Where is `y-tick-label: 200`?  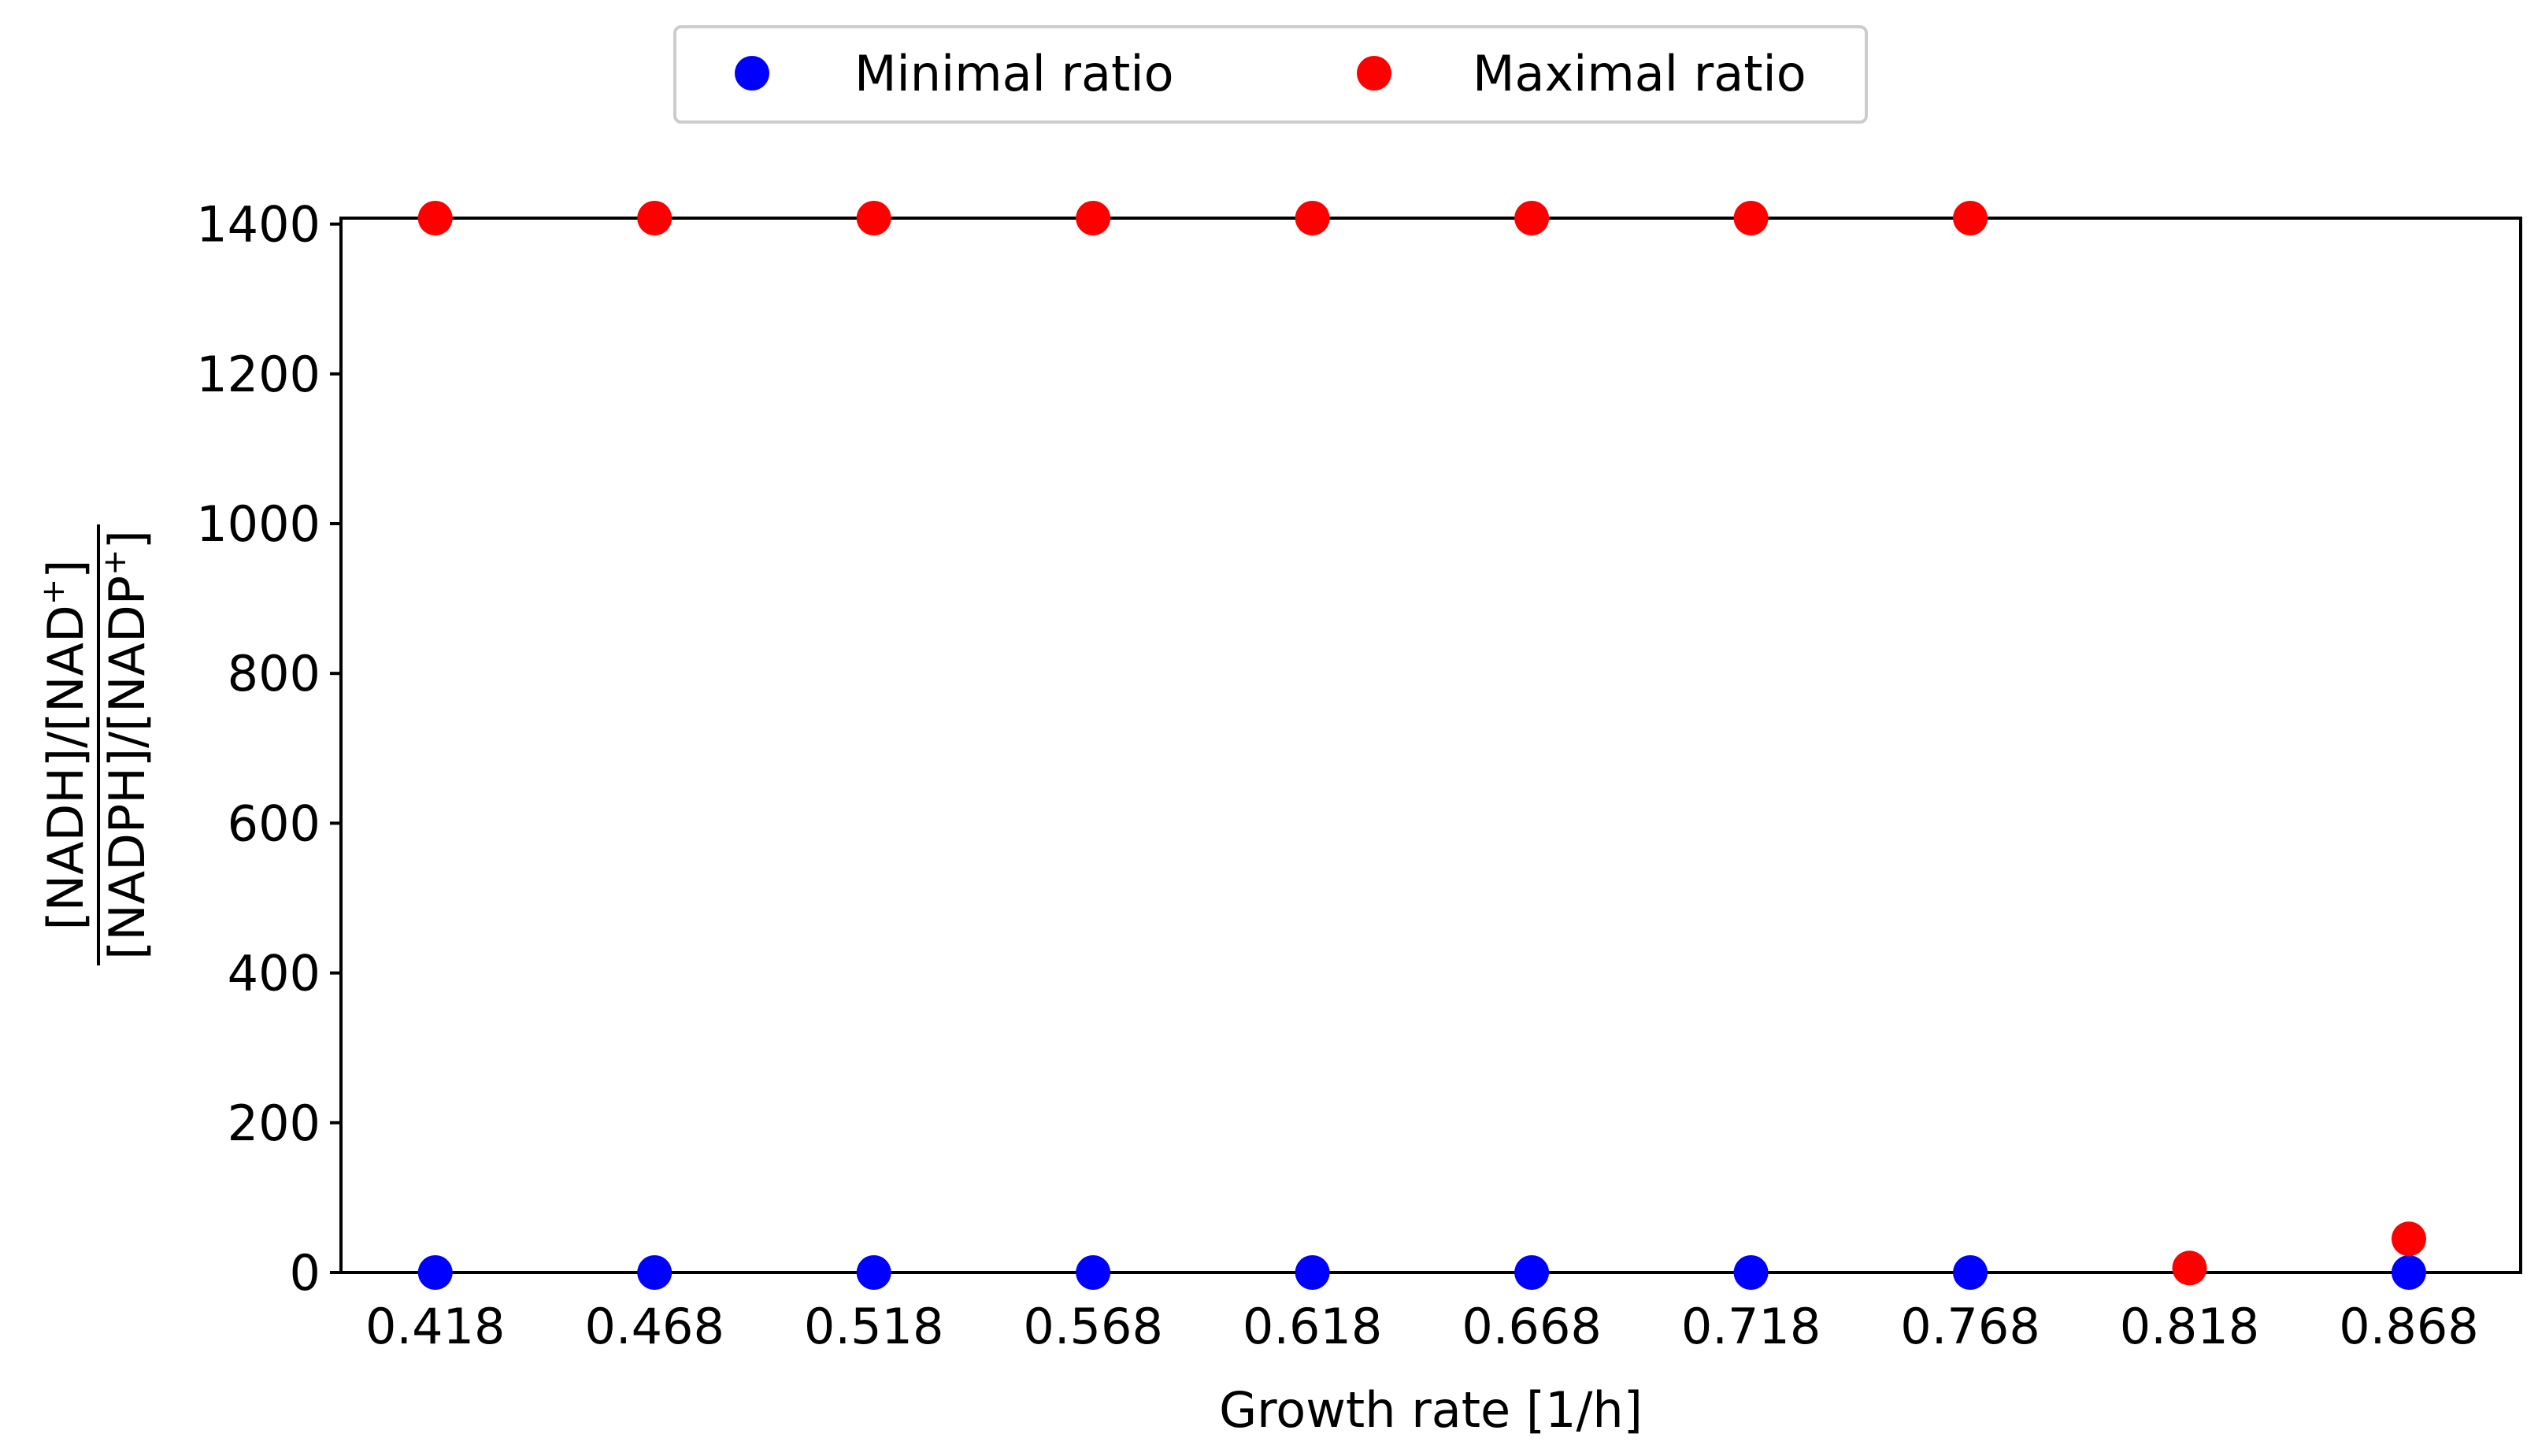
y-tick-label: 200 is located at coordinates (274, 1123).